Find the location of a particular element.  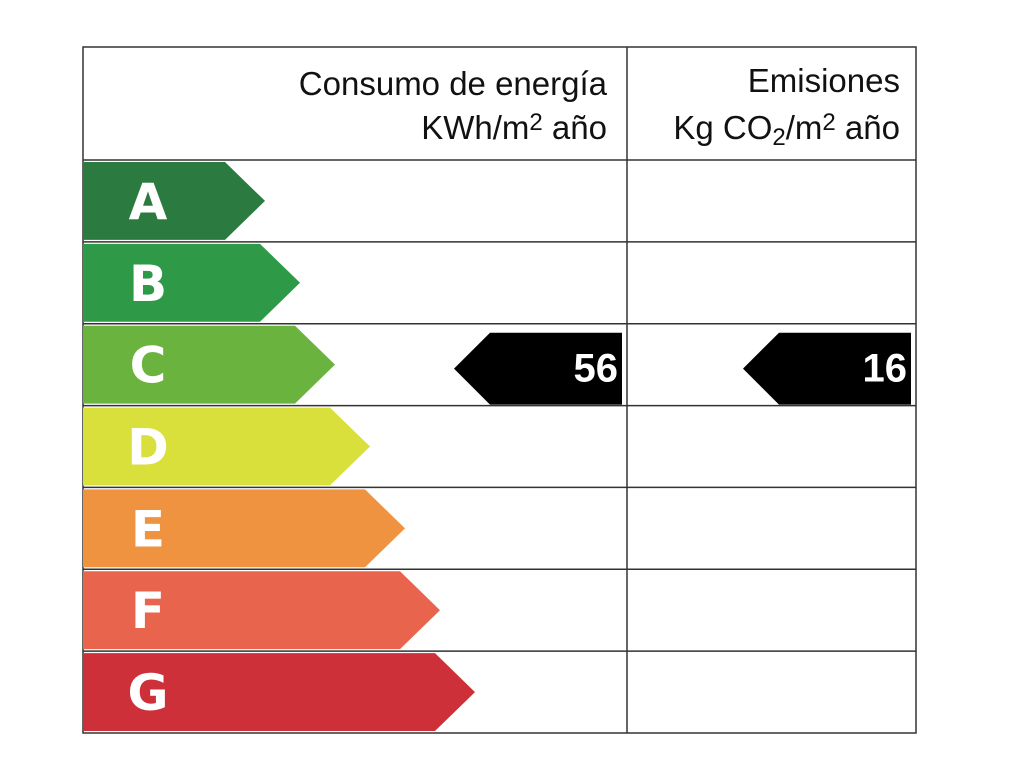

emissions-title: Emisiones is located at coordinates (824, 80).